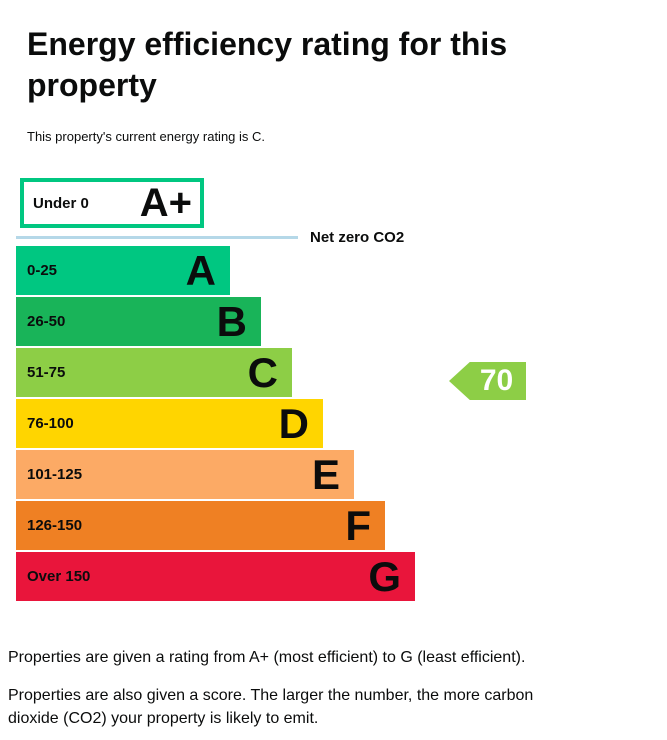 This screenshot has width=667, height=740. What do you see at coordinates (200, 270) in the screenshot?
I see `band-letter: A` at bounding box center [200, 270].